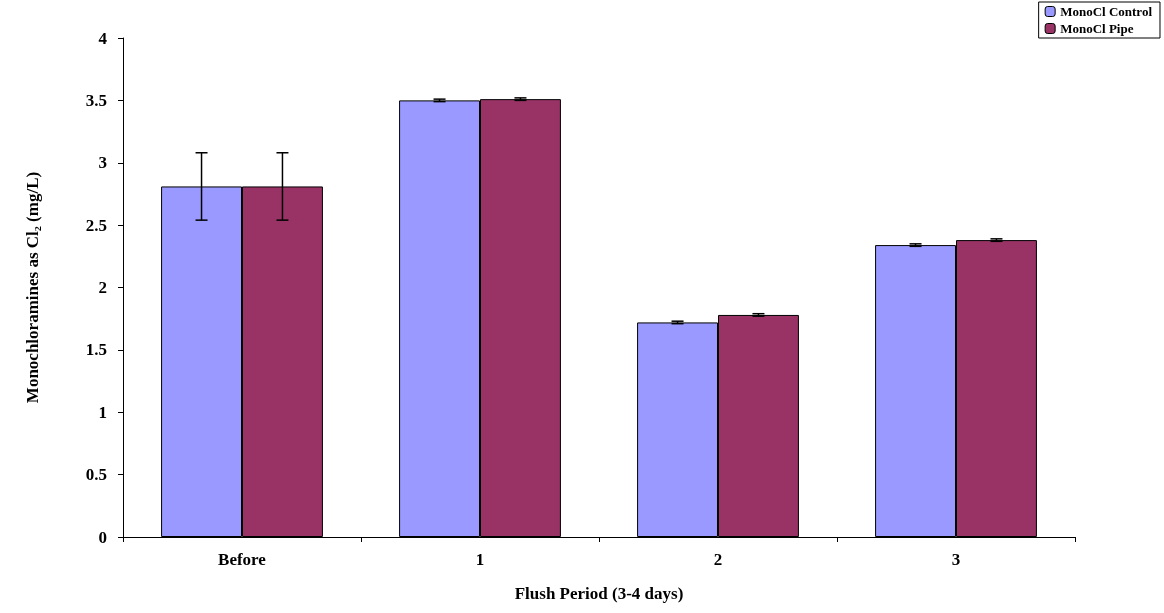 The image size is (1164, 613). I want to click on y-tick-label: 0, so click(102, 537).